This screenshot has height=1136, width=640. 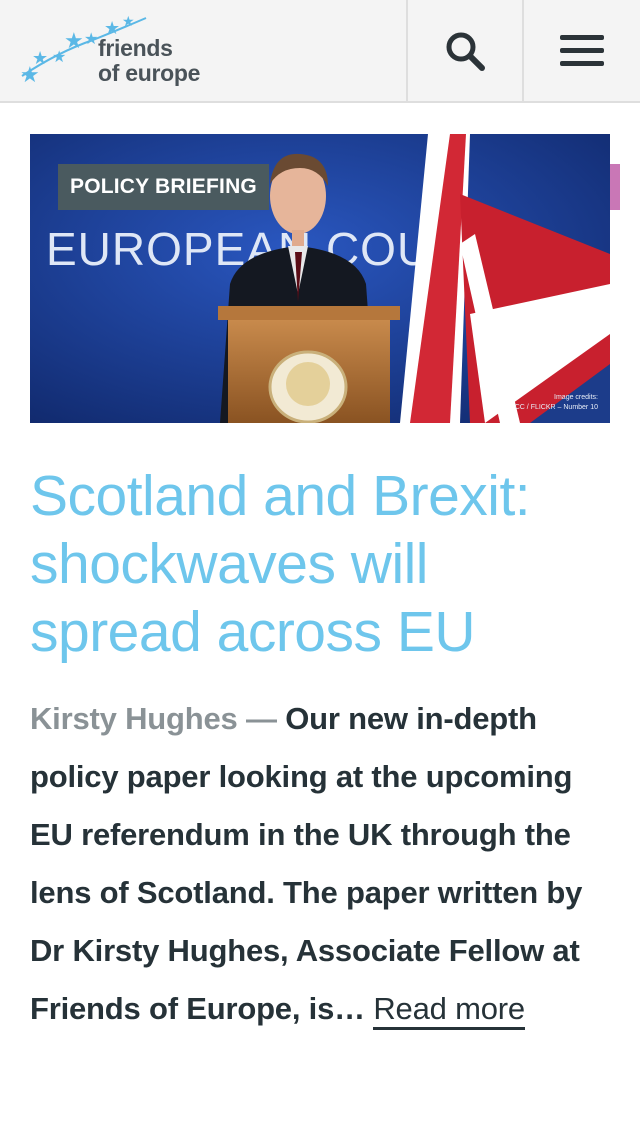 I want to click on category-badge: POLICY BRIEFING, so click(x=163, y=187).